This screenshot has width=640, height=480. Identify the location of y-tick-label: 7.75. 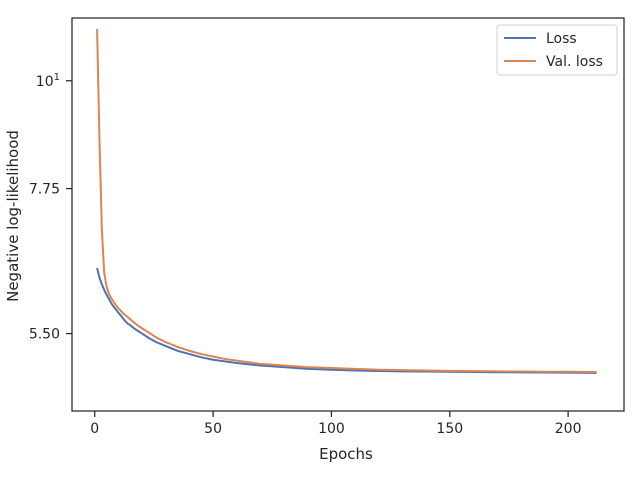
(44, 190).